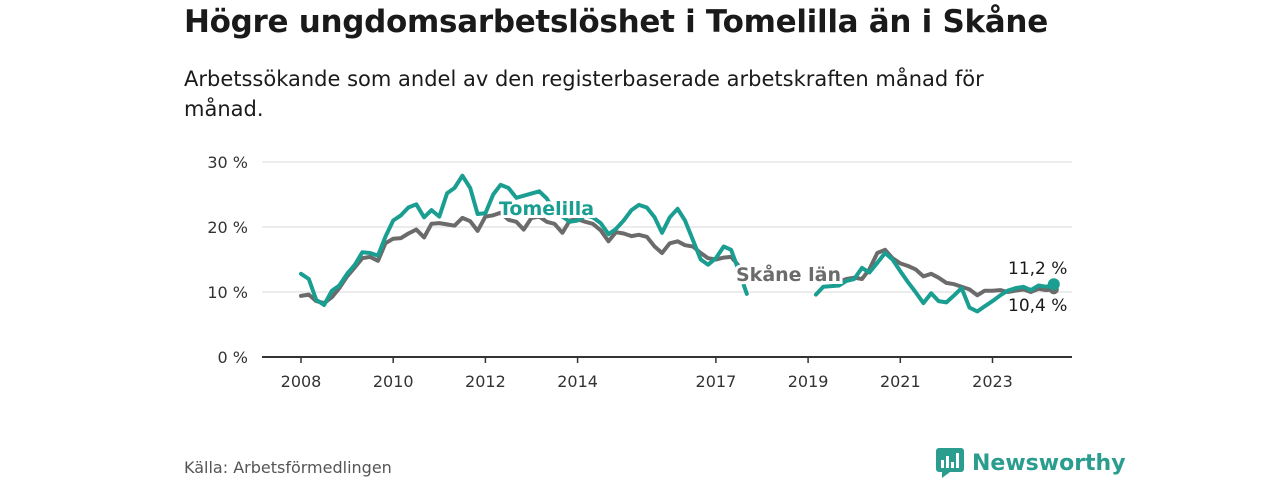 The height and width of the screenshot is (480, 1280). Describe the element at coordinates (788, 274) in the screenshot. I see `series-label-skane: Skåne län` at that location.